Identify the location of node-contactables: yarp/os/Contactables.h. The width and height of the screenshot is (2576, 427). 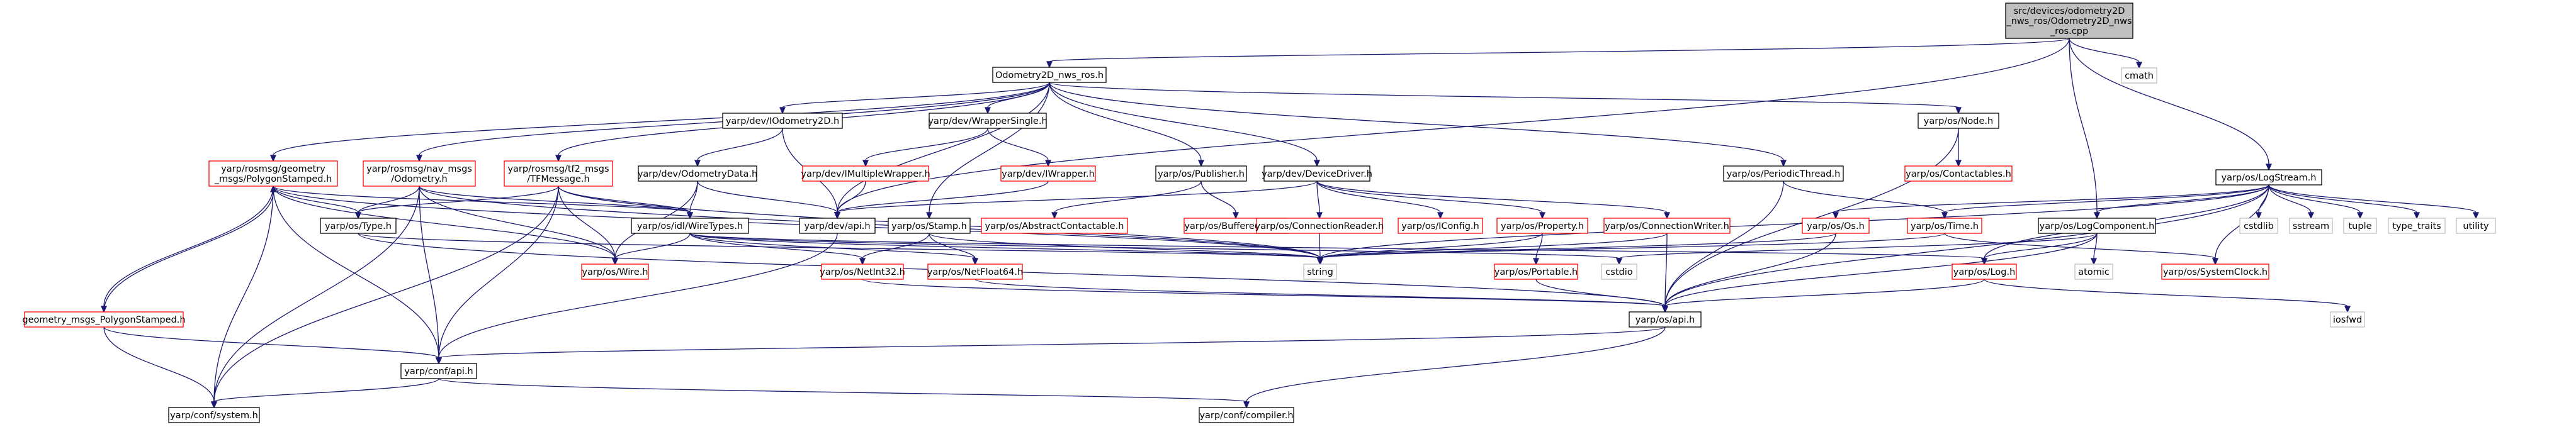
(1958, 173).